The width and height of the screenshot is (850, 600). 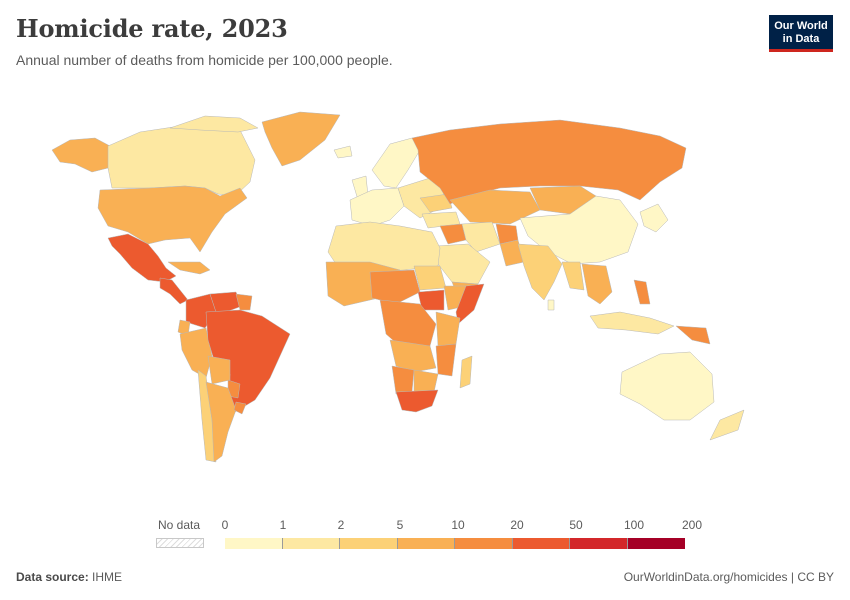 I want to click on region-russia, so click(x=549, y=162).